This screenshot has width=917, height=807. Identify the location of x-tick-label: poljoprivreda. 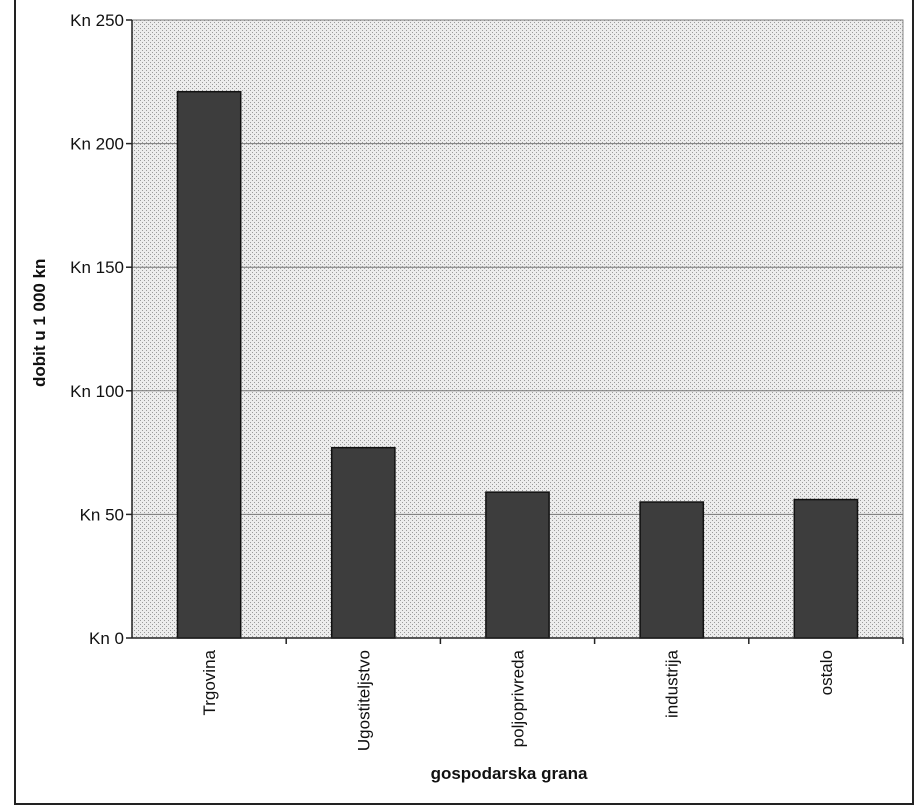
(518, 698).